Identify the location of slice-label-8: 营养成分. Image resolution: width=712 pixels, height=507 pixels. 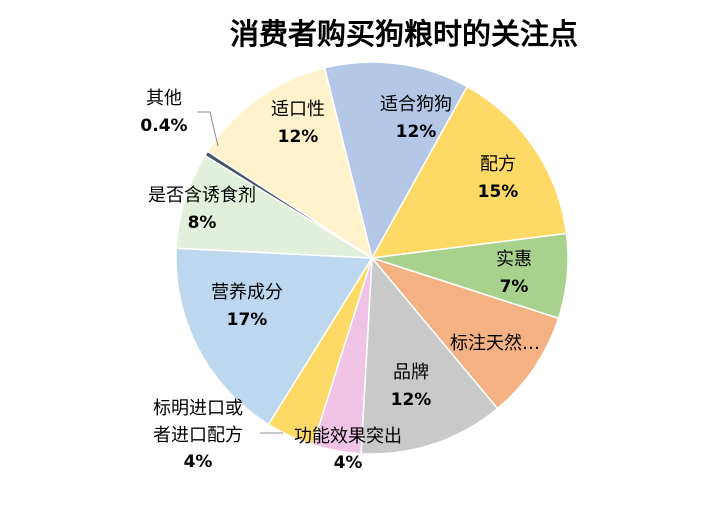
(247, 292).